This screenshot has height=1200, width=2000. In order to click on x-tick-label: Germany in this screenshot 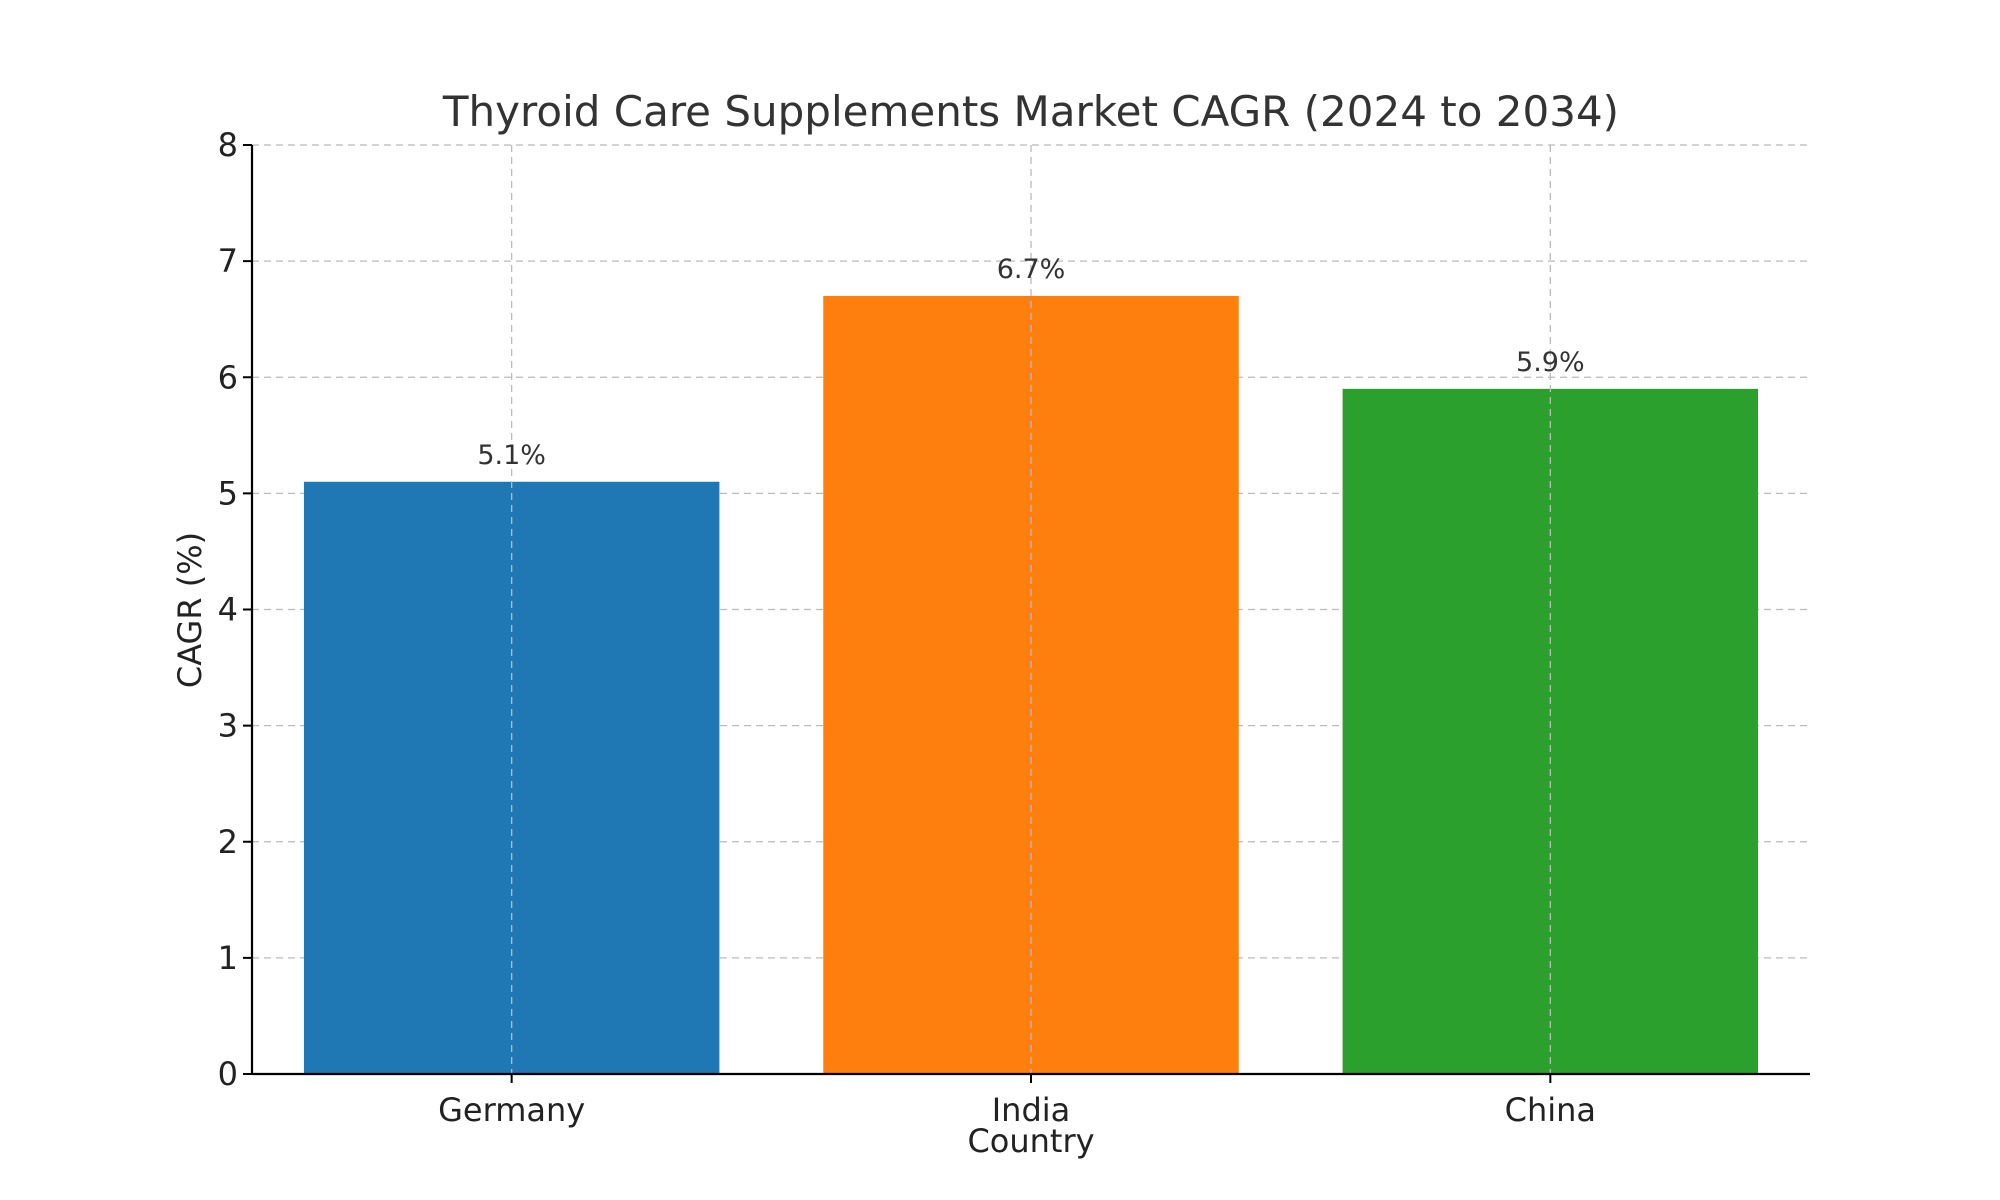, I will do `click(511, 1110)`.